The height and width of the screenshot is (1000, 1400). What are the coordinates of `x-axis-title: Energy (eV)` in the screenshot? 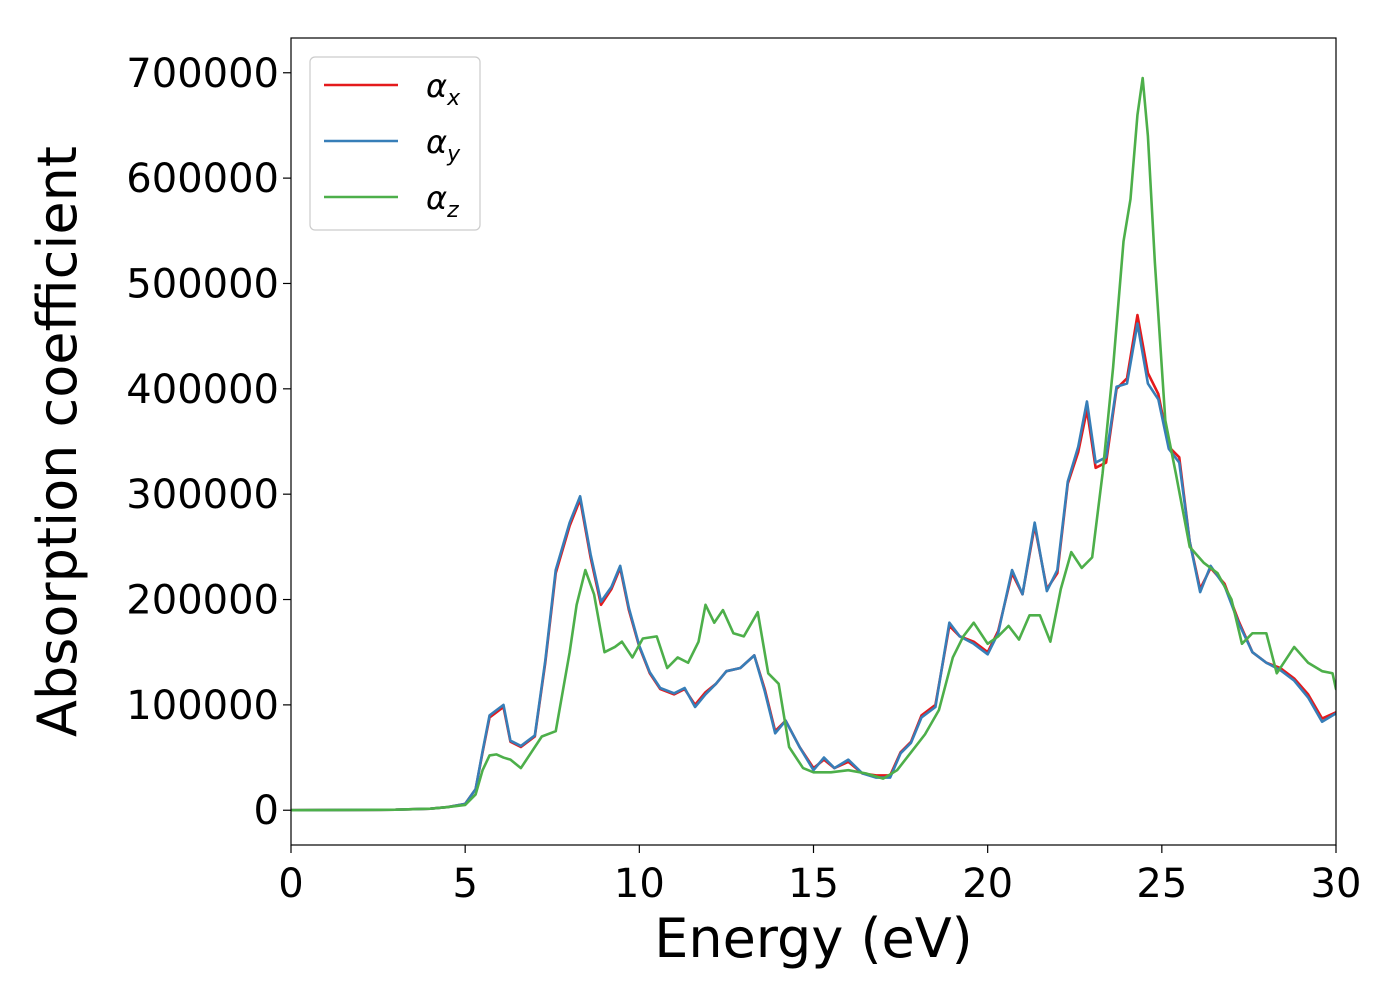 It's located at (813, 938).